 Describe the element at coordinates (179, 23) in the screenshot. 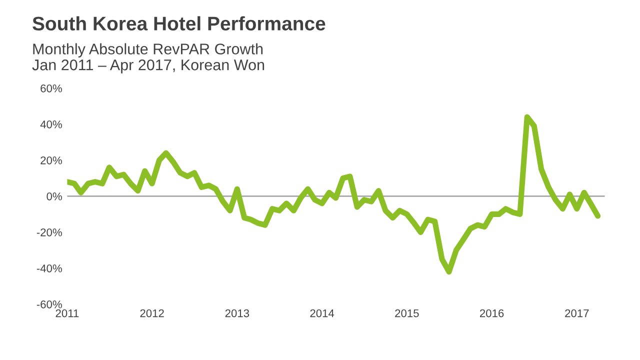

I see `chart-title: South Korea Hotel Performance` at that location.